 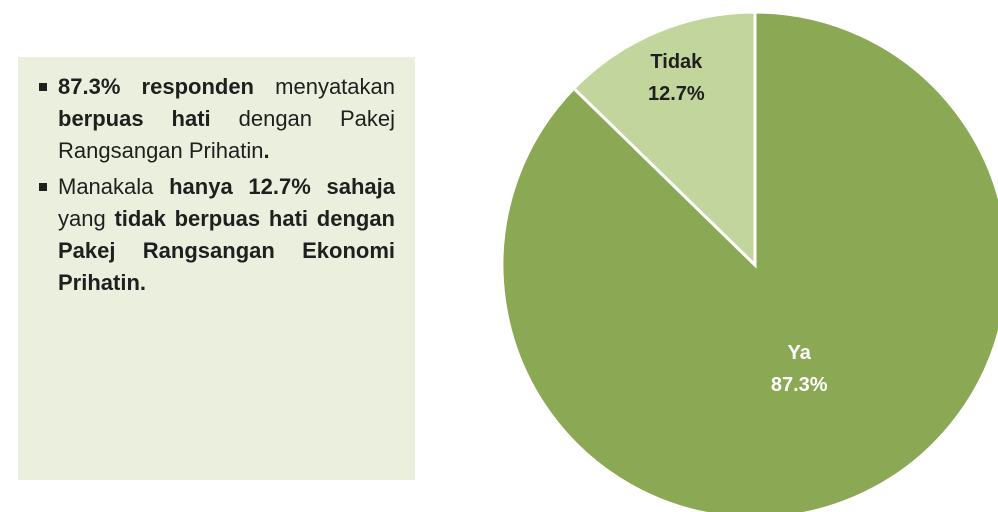 What do you see at coordinates (114, 186) in the screenshot?
I see `text-run: Manakala` at bounding box center [114, 186].